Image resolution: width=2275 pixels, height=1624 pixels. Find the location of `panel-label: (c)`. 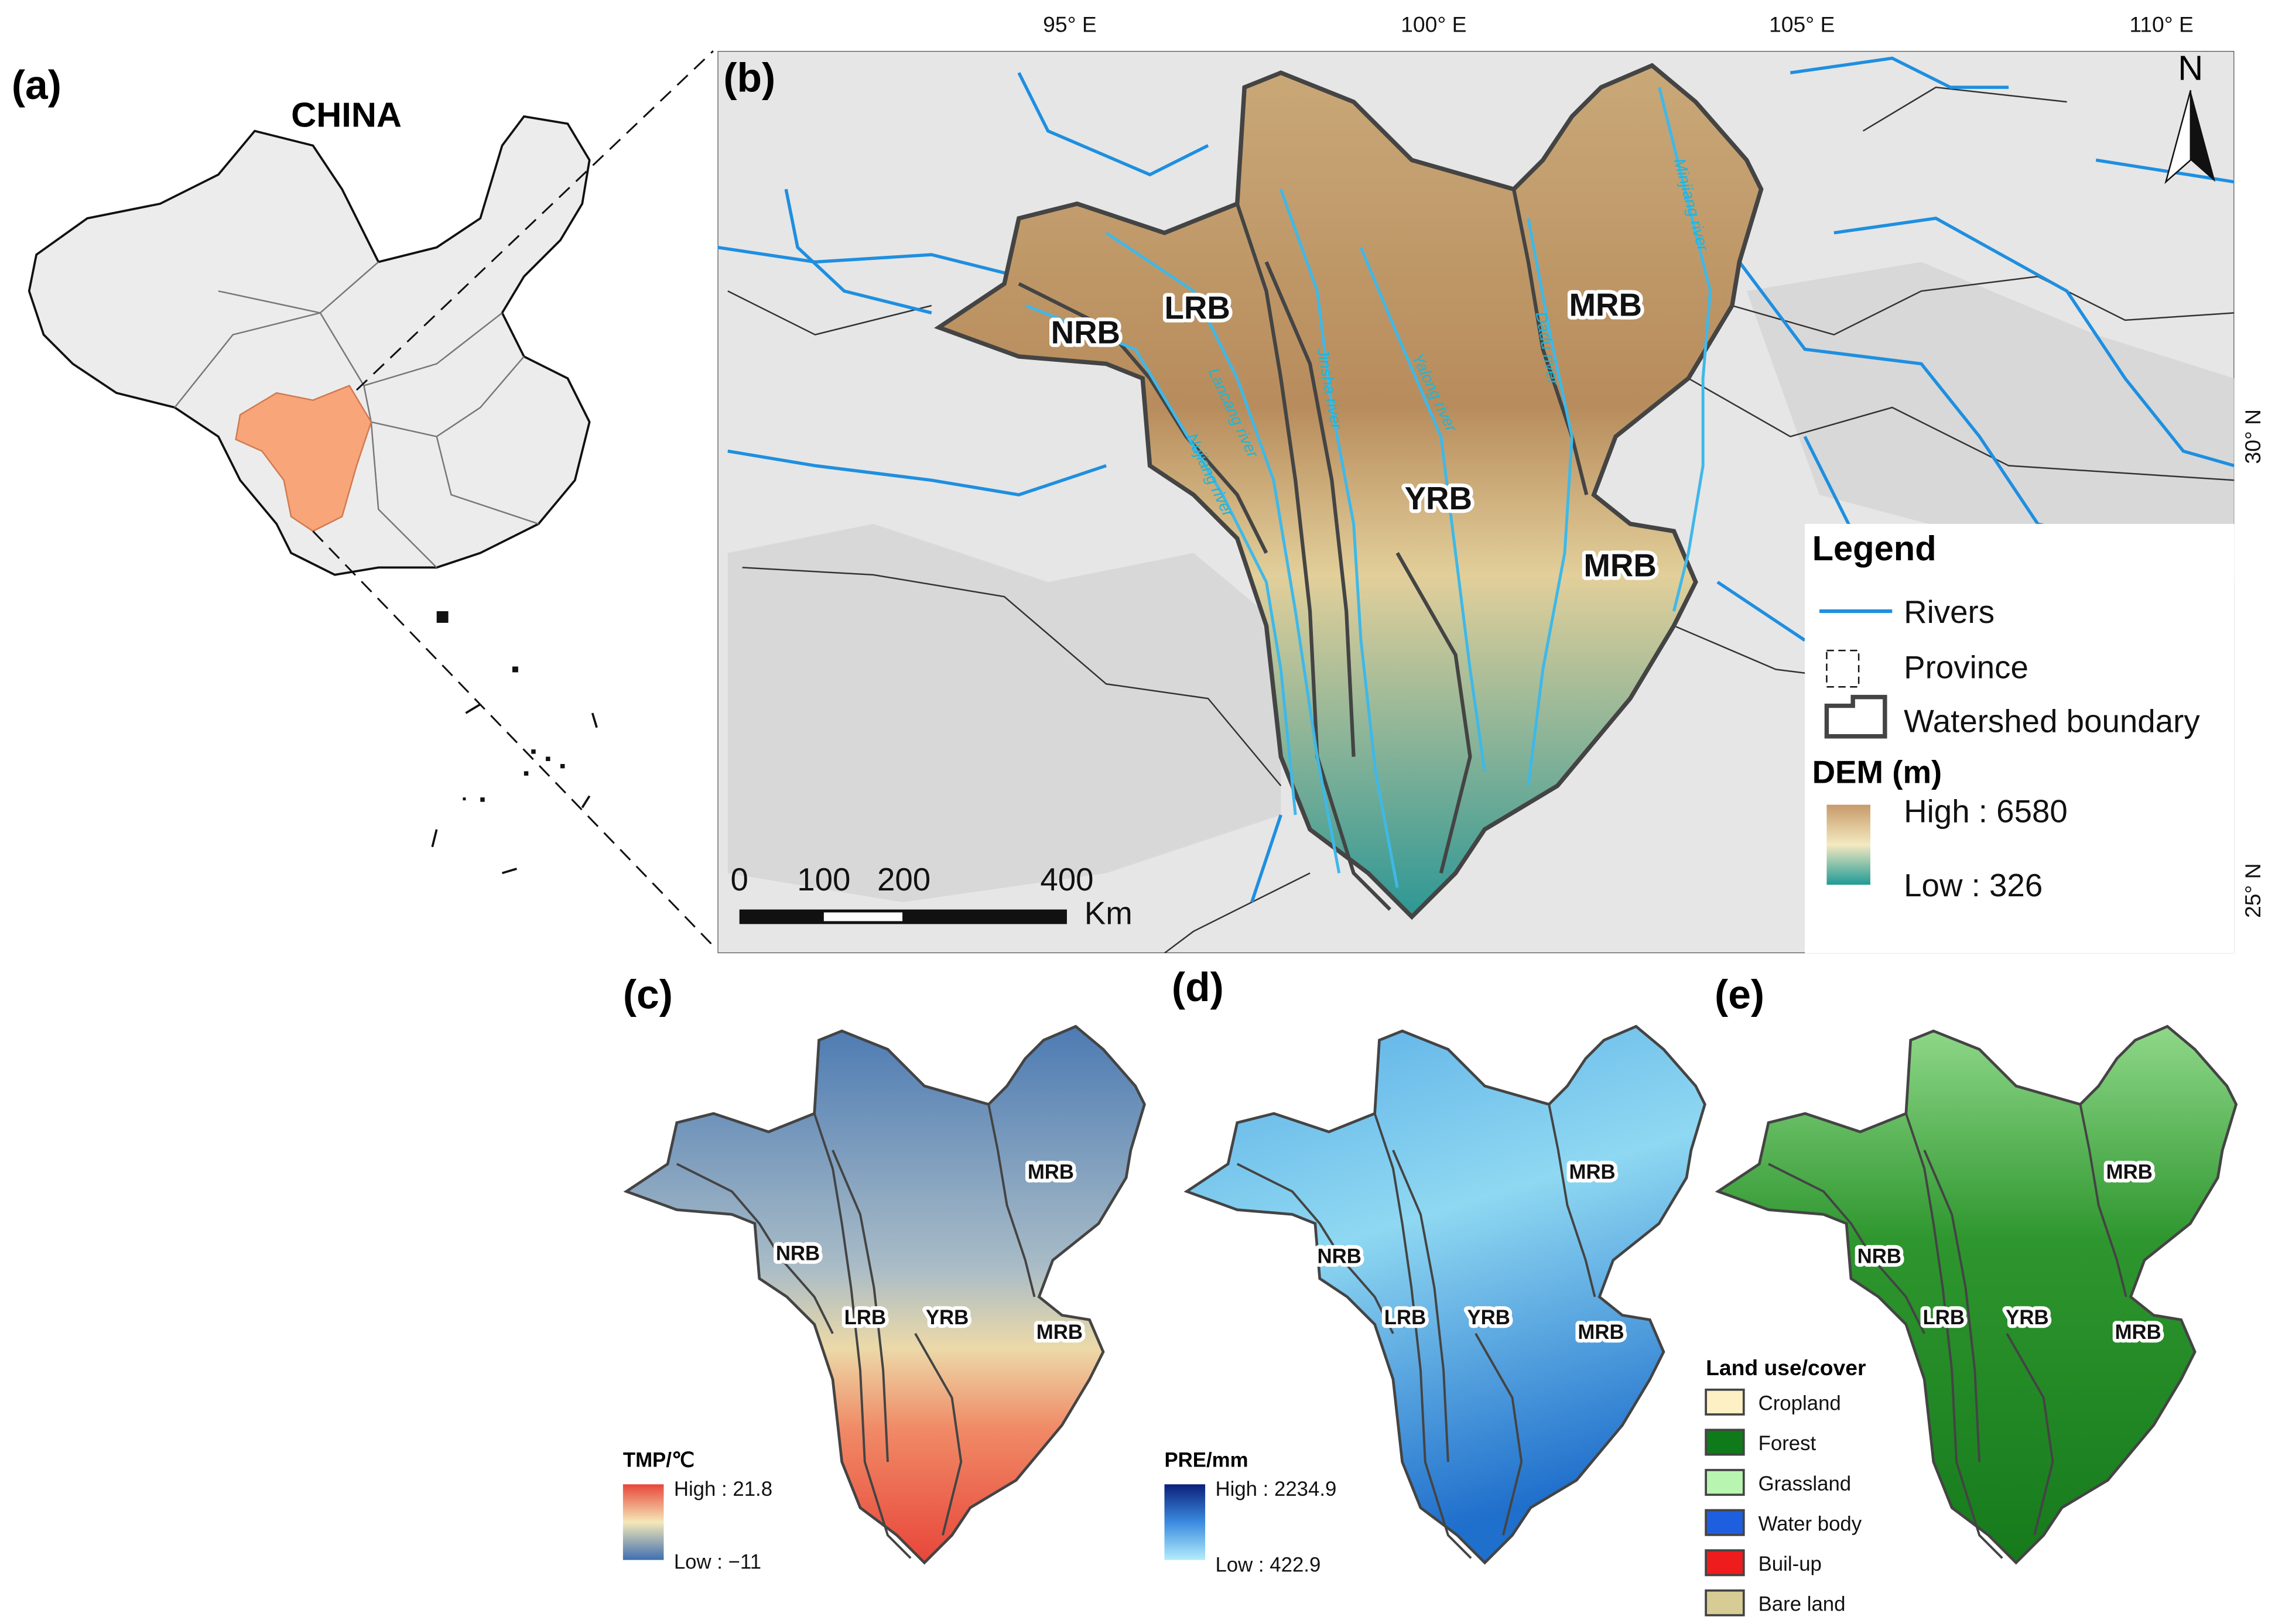

panel-label: (c) is located at coordinates (648, 994).